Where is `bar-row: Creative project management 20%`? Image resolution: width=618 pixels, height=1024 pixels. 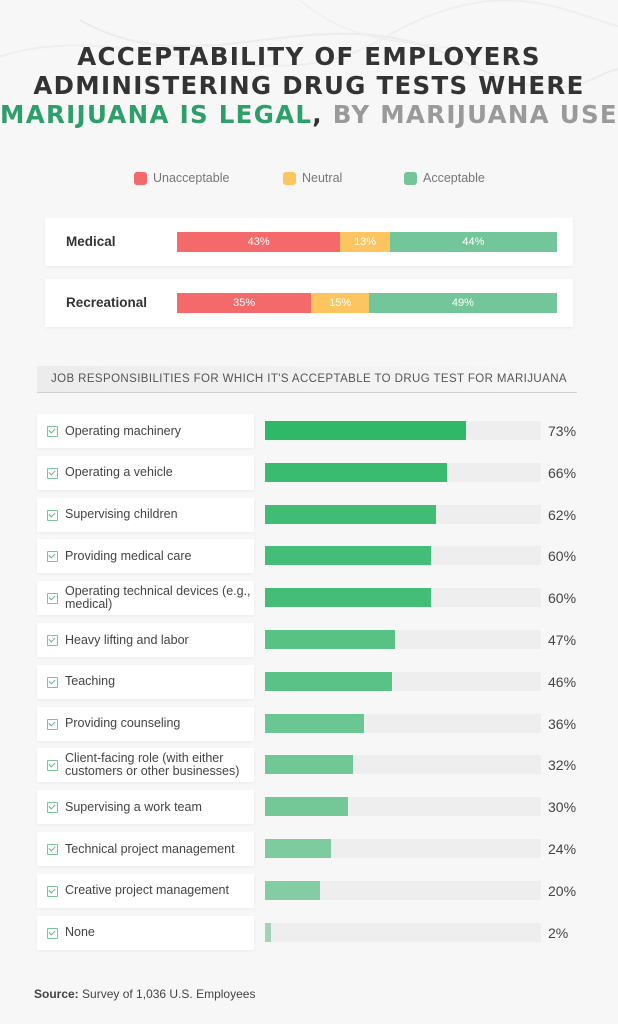 bar-row: Creative project management 20% is located at coordinates (317, 890).